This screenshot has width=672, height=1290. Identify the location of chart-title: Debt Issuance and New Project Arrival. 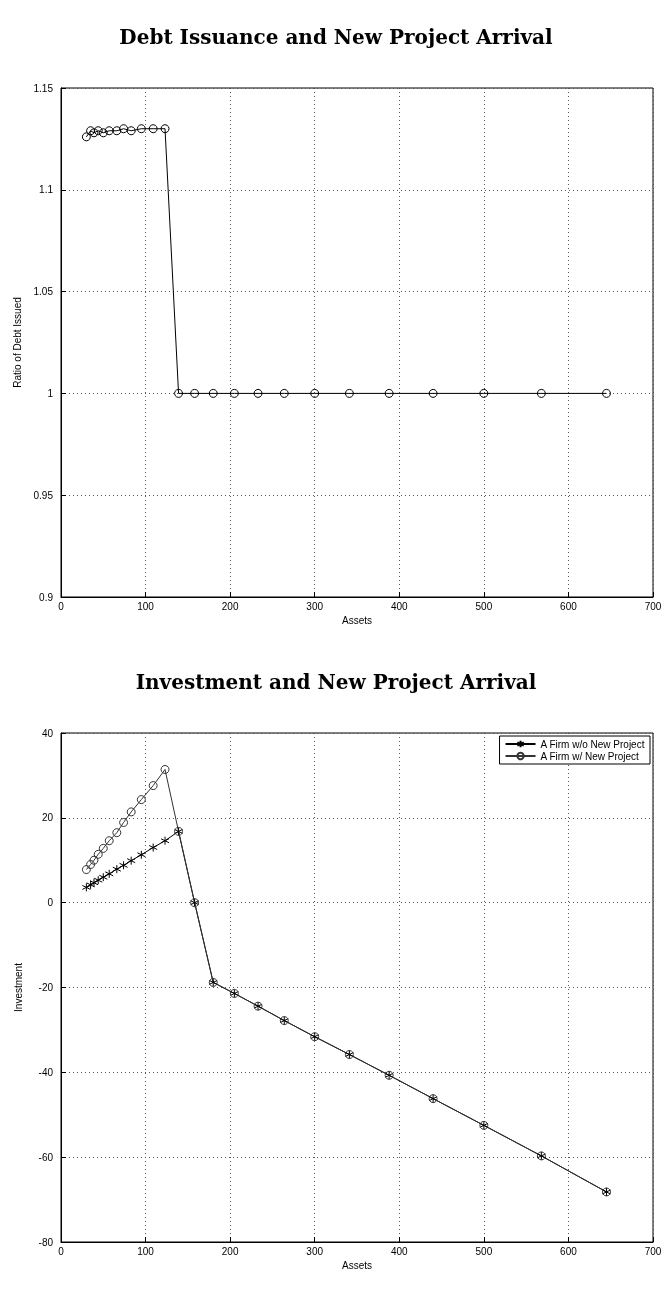
(336, 37).